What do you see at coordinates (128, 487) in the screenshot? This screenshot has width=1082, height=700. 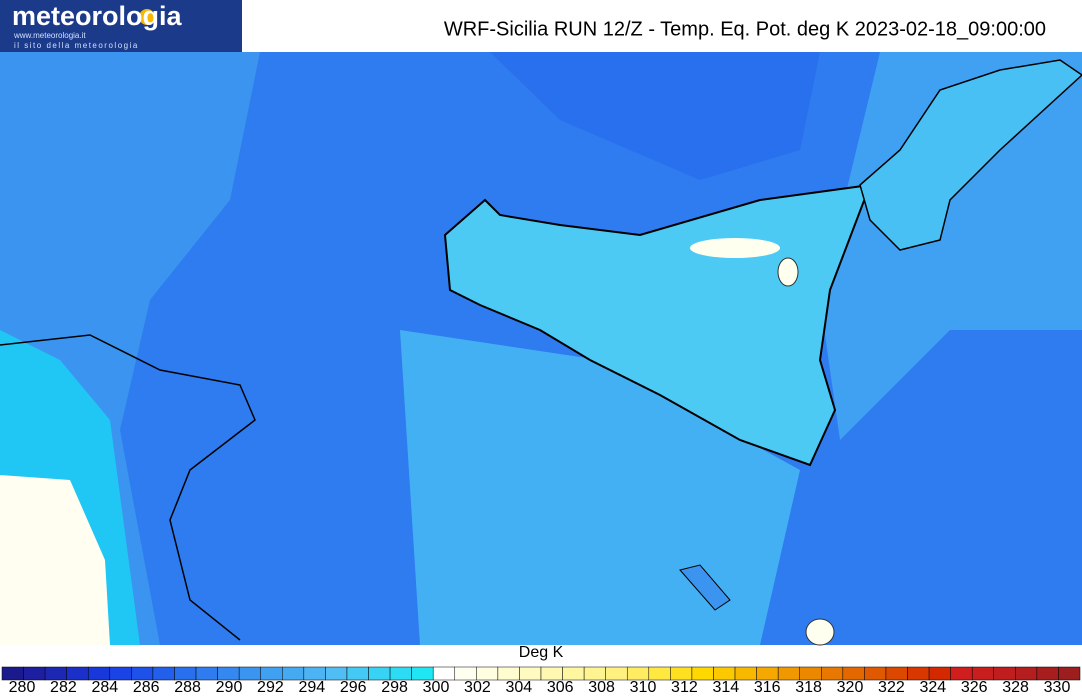 I see `tunisia-coast` at bounding box center [128, 487].